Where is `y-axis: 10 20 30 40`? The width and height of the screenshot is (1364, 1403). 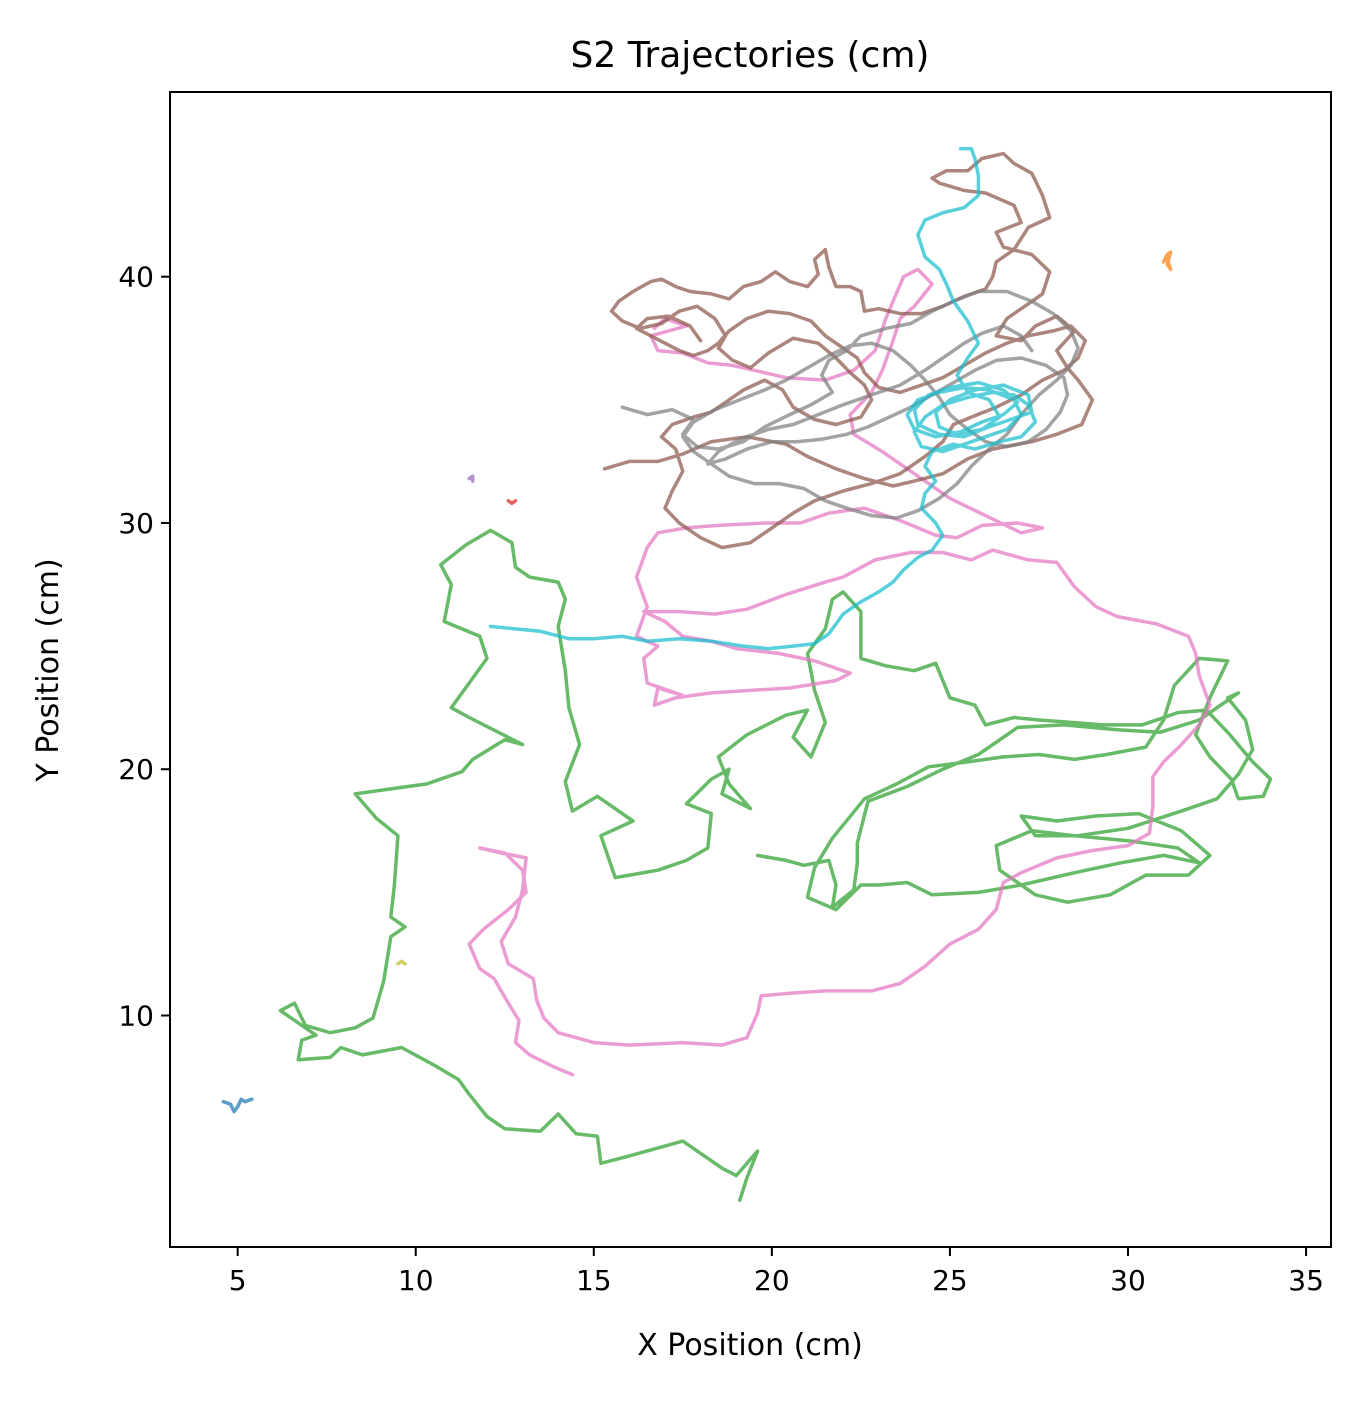
y-axis: 10 20 30 40 is located at coordinates (144, 647).